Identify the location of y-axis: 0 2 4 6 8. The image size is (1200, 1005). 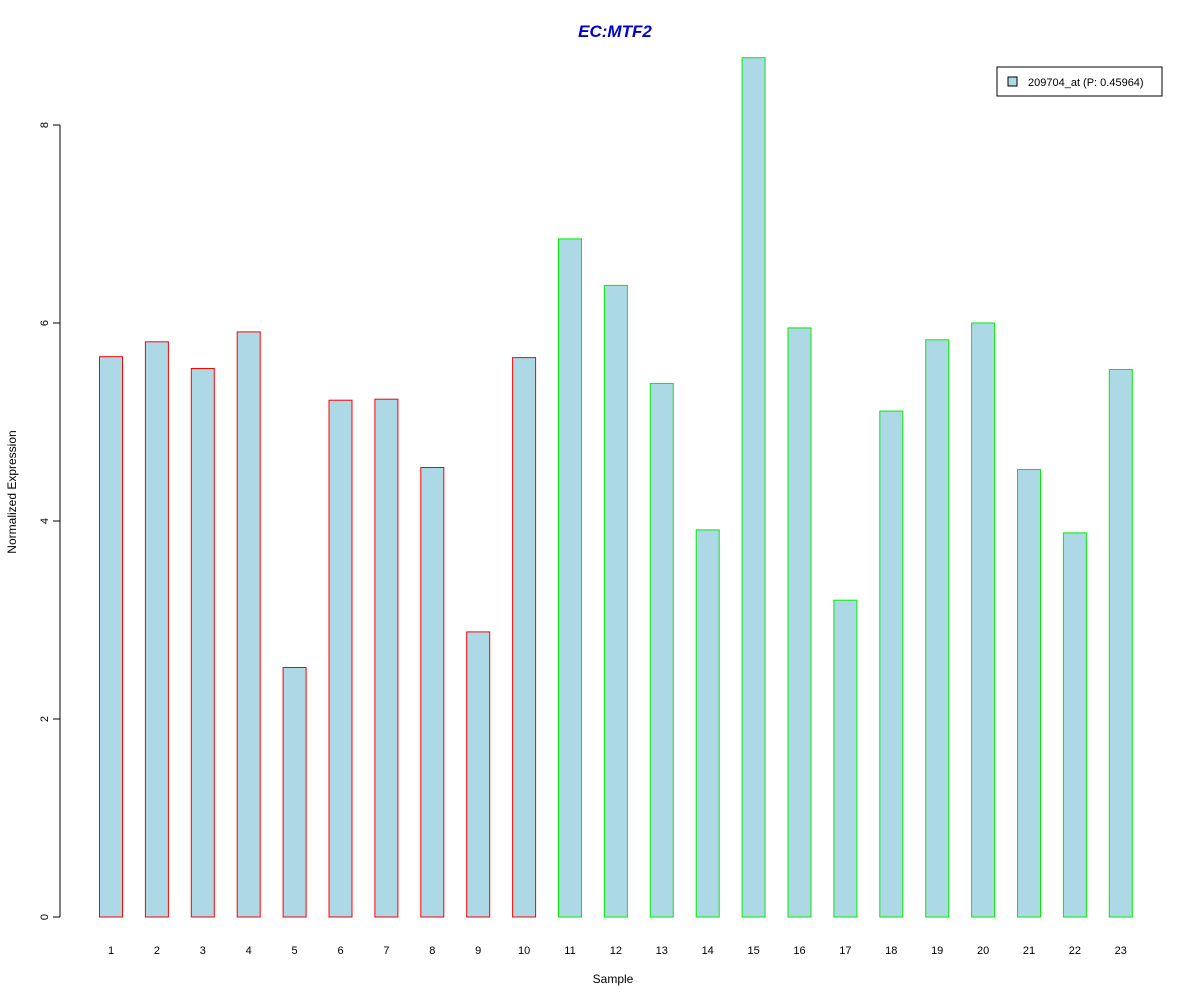
(50, 521).